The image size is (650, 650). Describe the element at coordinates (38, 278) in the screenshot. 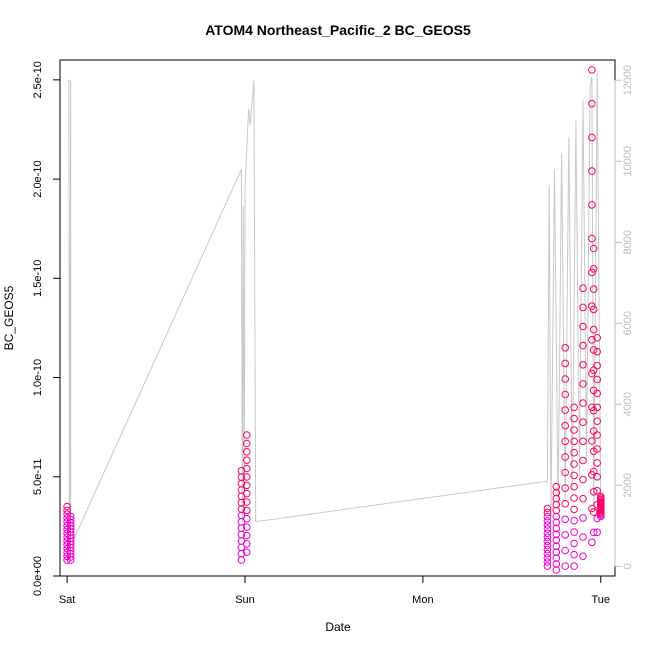

I see `y-tick-label: 1.5e-10` at that location.